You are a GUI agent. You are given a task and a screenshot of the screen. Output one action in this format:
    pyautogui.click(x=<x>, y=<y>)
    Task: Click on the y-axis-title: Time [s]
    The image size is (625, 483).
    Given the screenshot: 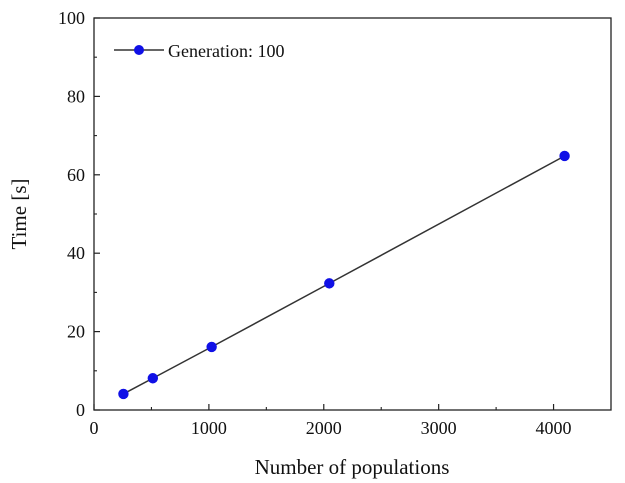 What is the action you would take?
    pyautogui.click(x=19, y=214)
    